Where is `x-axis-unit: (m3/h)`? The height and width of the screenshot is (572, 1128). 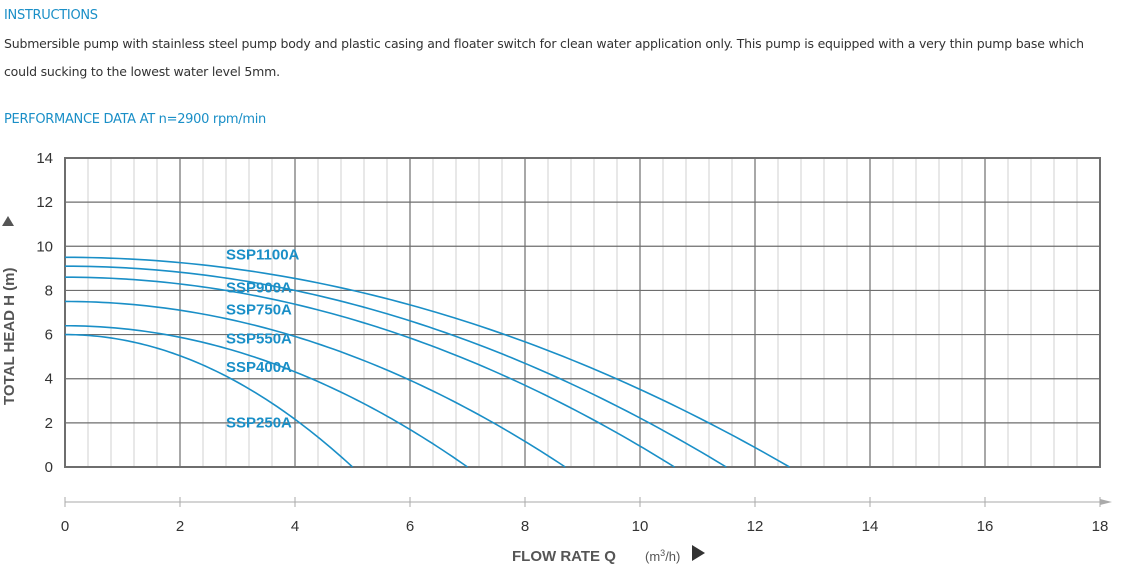 x-axis-unit: (m3/h) is located at coordinates (662, 556).